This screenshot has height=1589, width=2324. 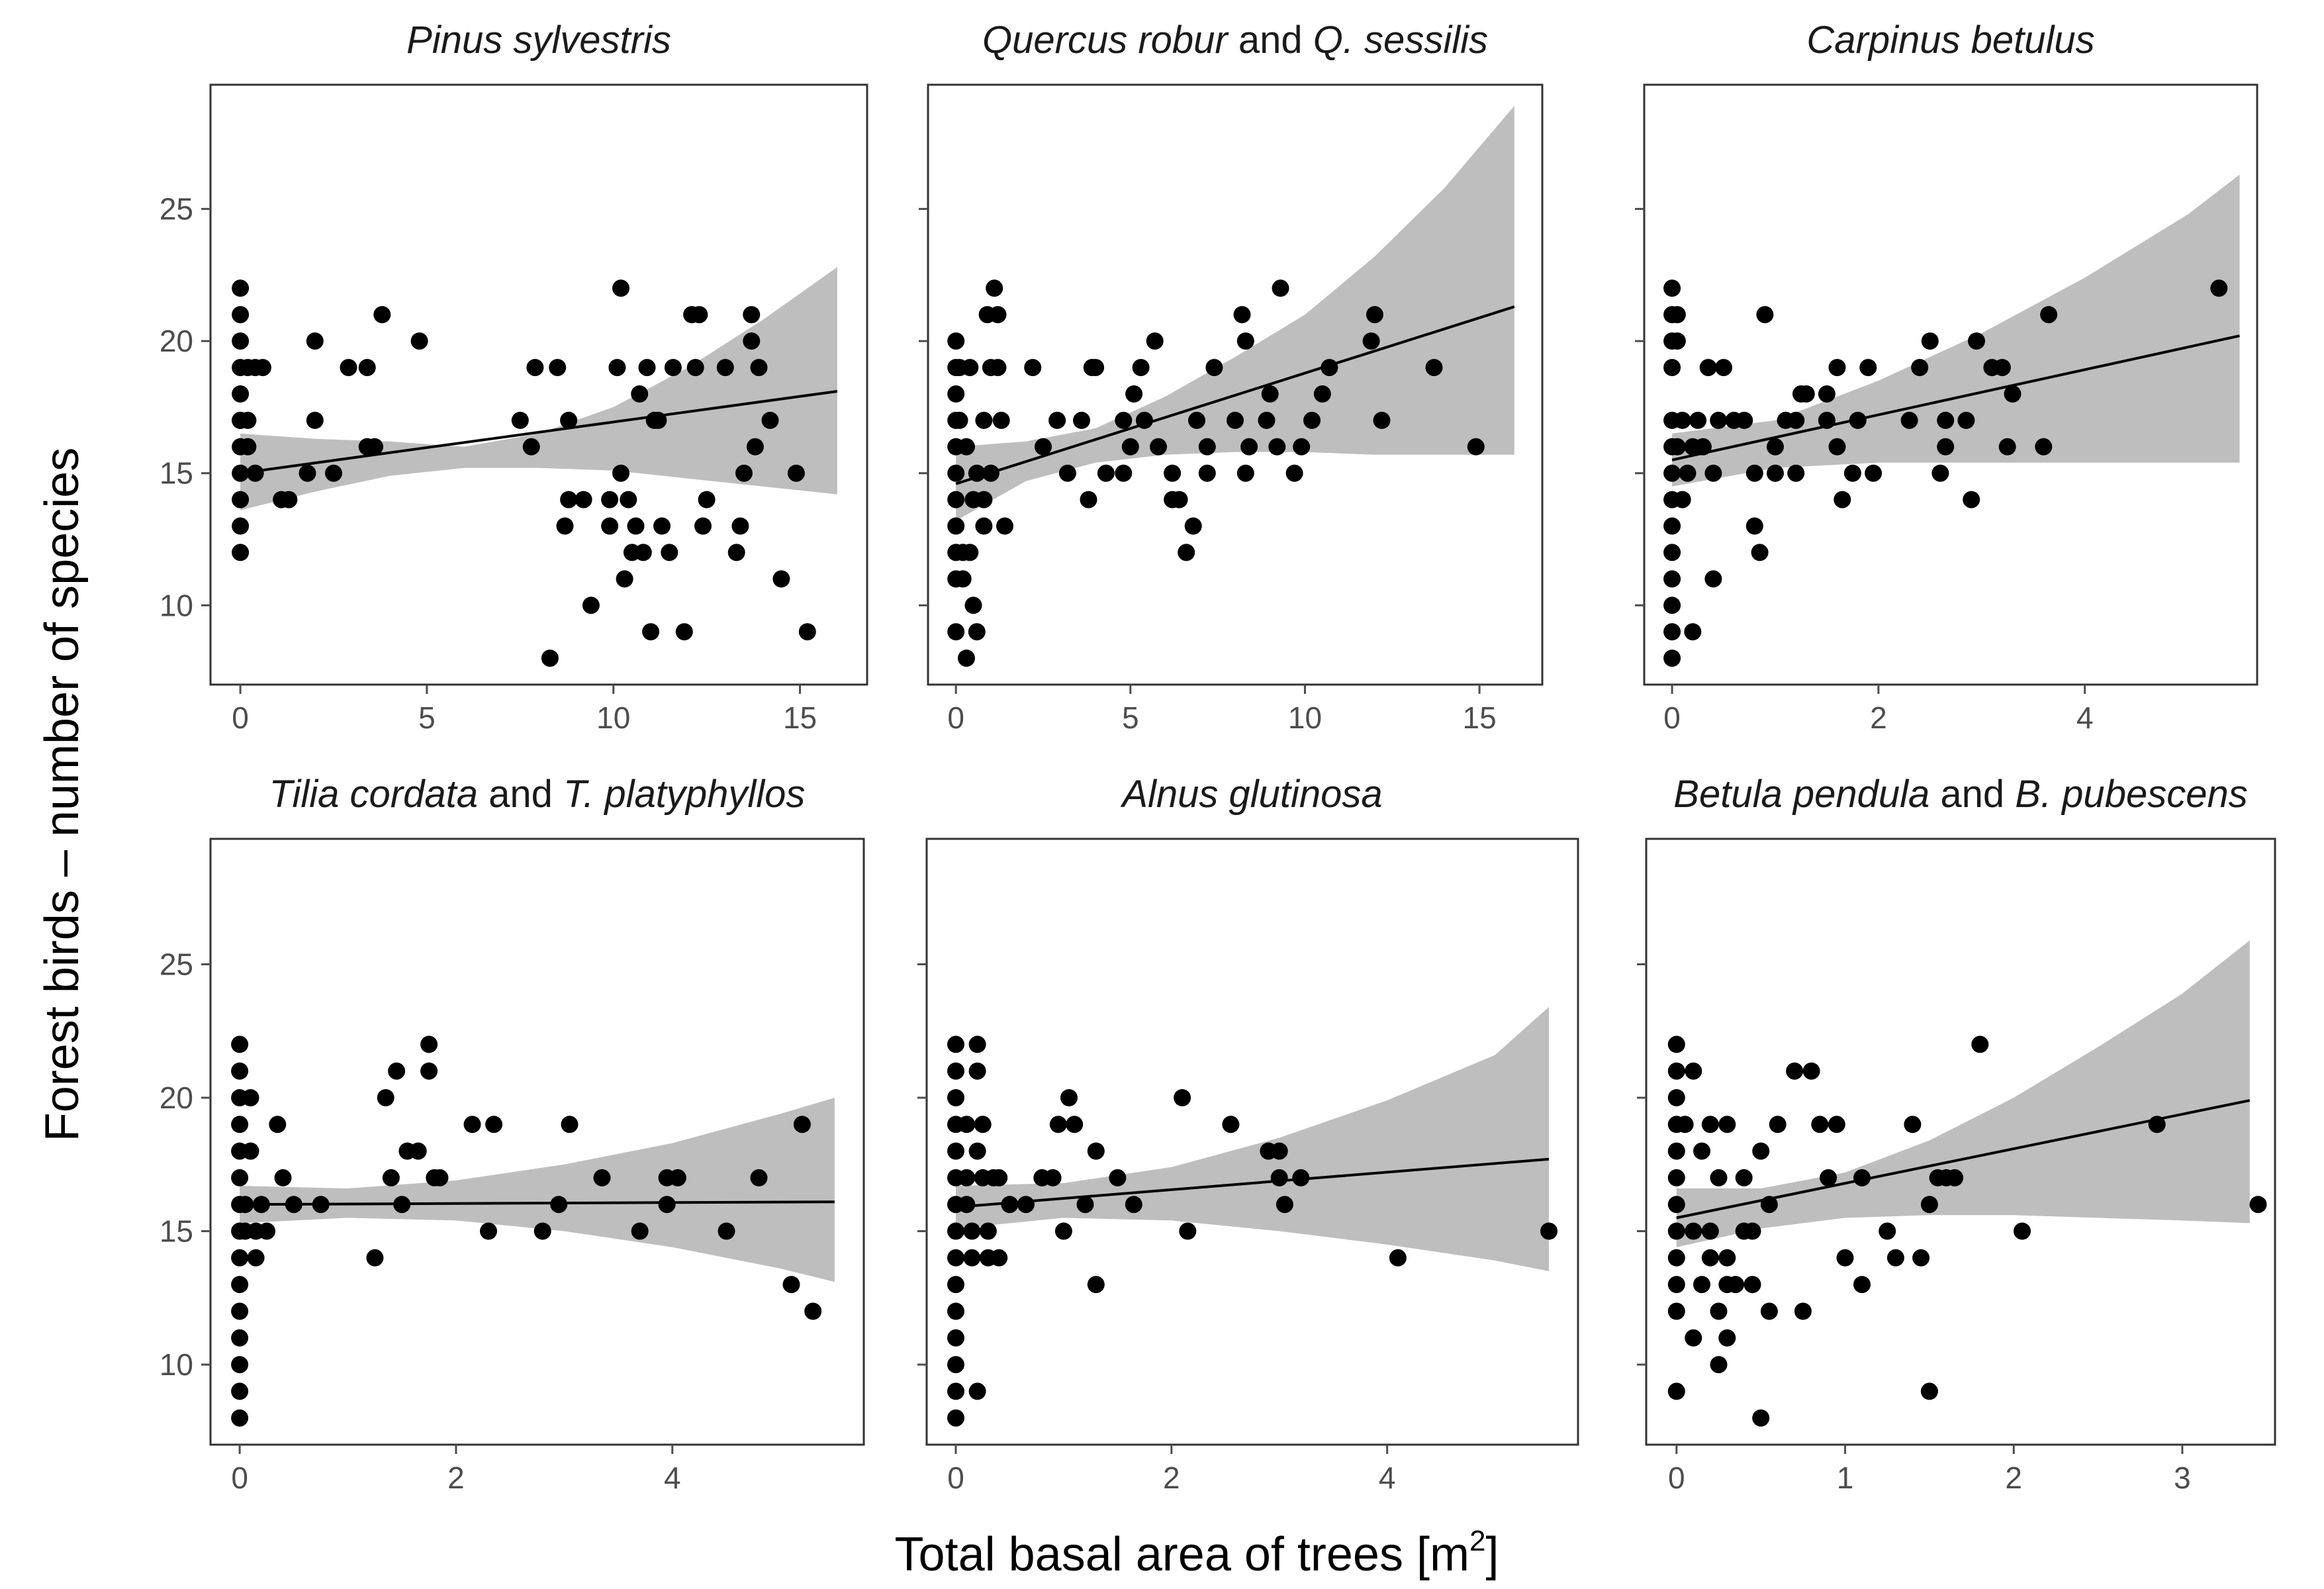 What do you see at coordinates (1956, 1134) in the screenshot?
I see `panel-betula: 0 1 2 3 Betula pendula and B. pubescens` at bounding box center [1956, 1134].